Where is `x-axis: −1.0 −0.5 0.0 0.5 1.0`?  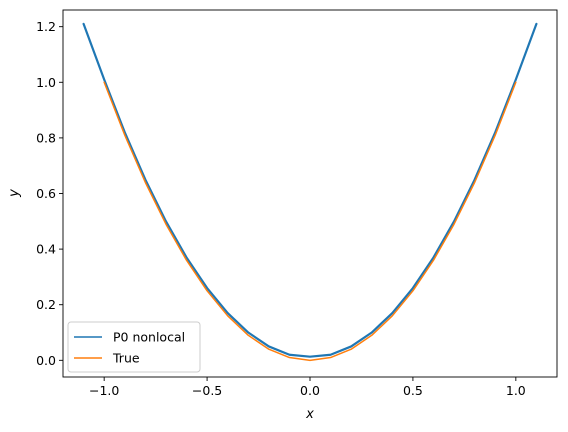
x-axis: −1.0 −0.5 0.0 0.5 1.0 is located at coordinates (307, 387).